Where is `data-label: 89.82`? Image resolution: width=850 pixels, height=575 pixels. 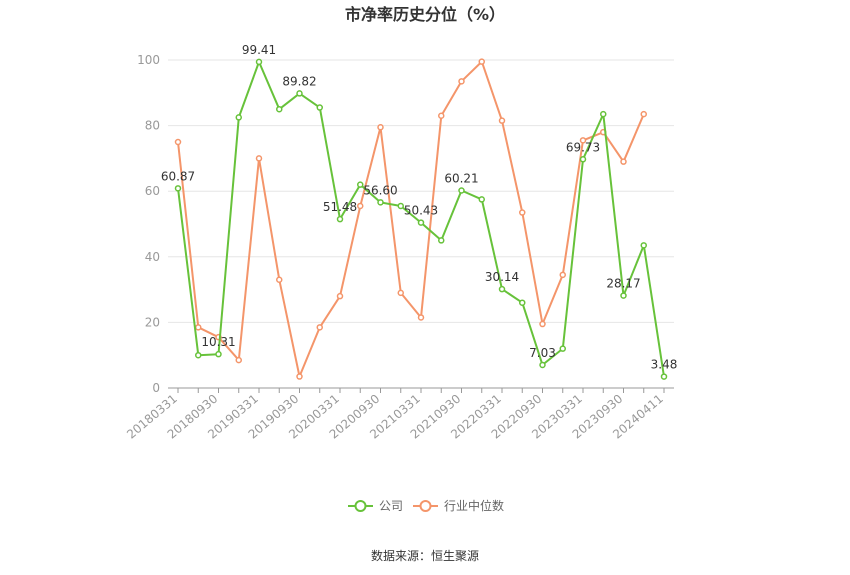
data-label: 89.82 is located at coordinates (299, 81).